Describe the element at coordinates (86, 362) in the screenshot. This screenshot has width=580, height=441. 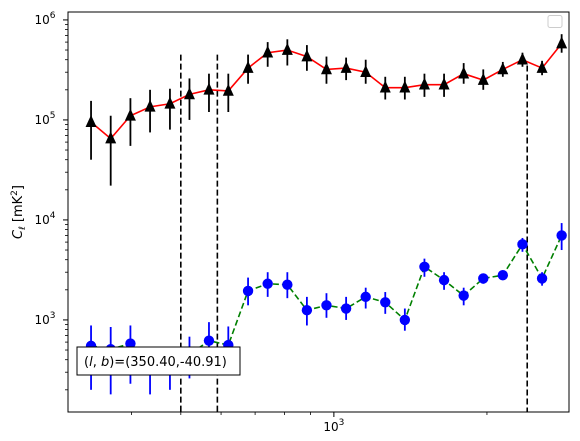
I see `annotation-open: (` at that location.